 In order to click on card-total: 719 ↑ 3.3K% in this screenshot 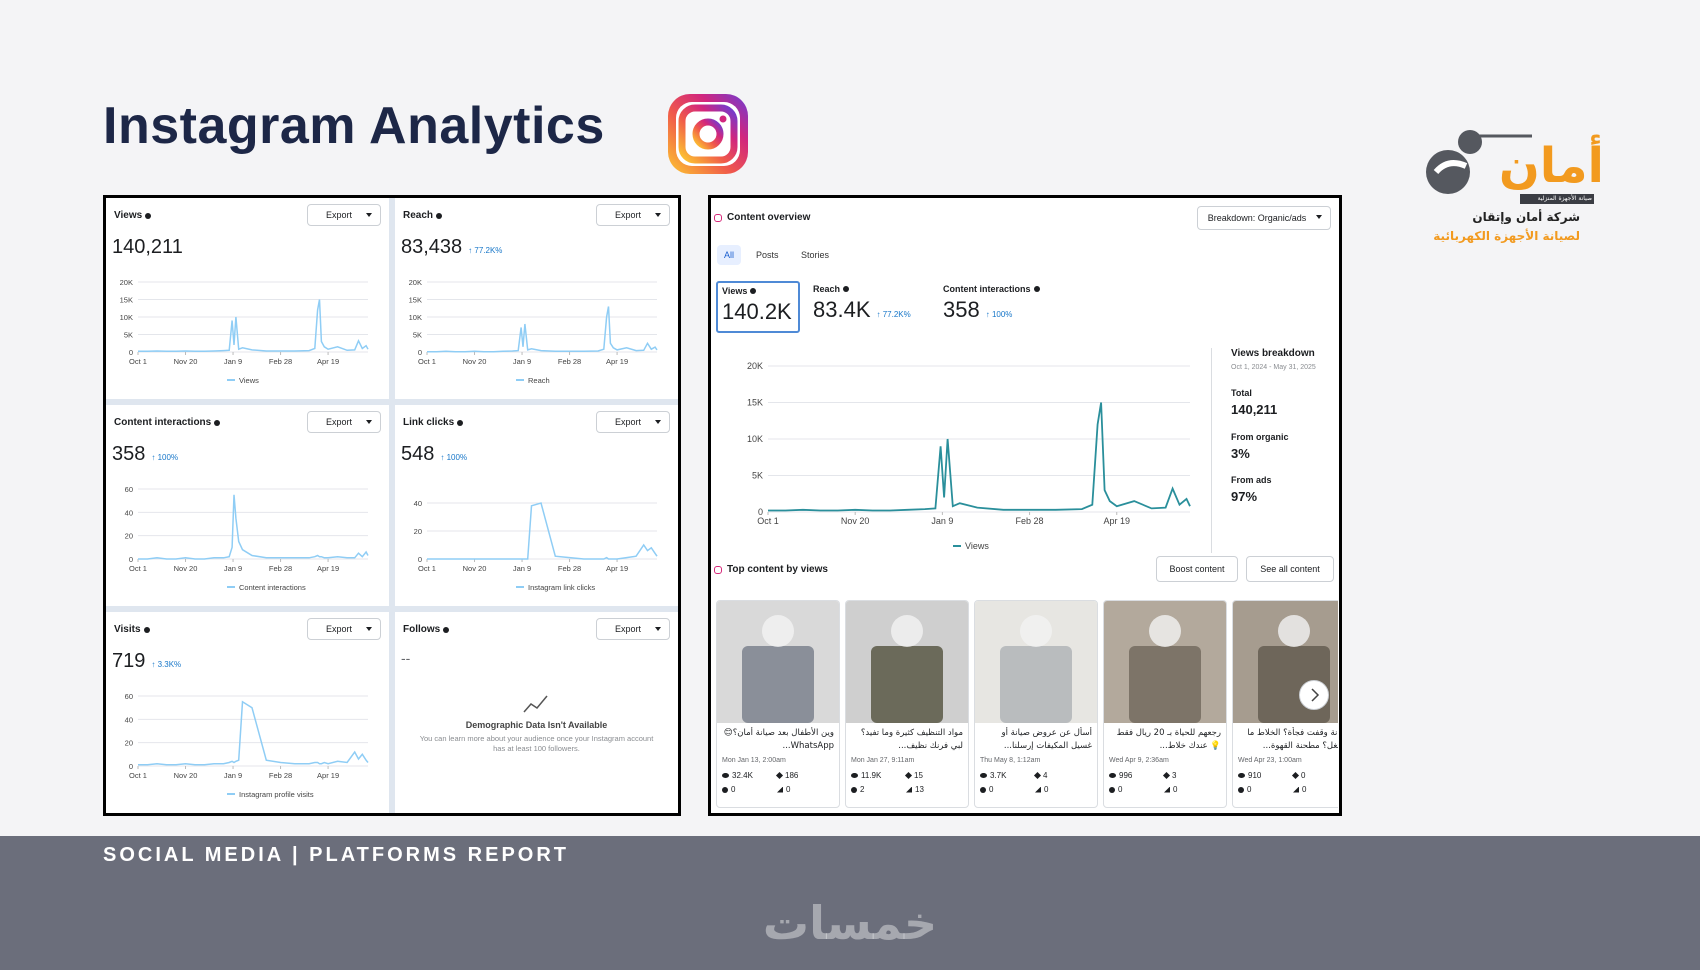, I will do `click(146, 661)`.